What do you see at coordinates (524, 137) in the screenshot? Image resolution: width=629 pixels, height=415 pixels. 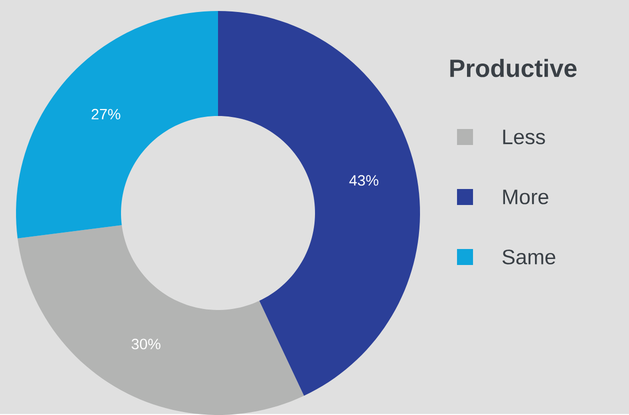 I see `legend-label: Less` at bounding box center [524, 137].